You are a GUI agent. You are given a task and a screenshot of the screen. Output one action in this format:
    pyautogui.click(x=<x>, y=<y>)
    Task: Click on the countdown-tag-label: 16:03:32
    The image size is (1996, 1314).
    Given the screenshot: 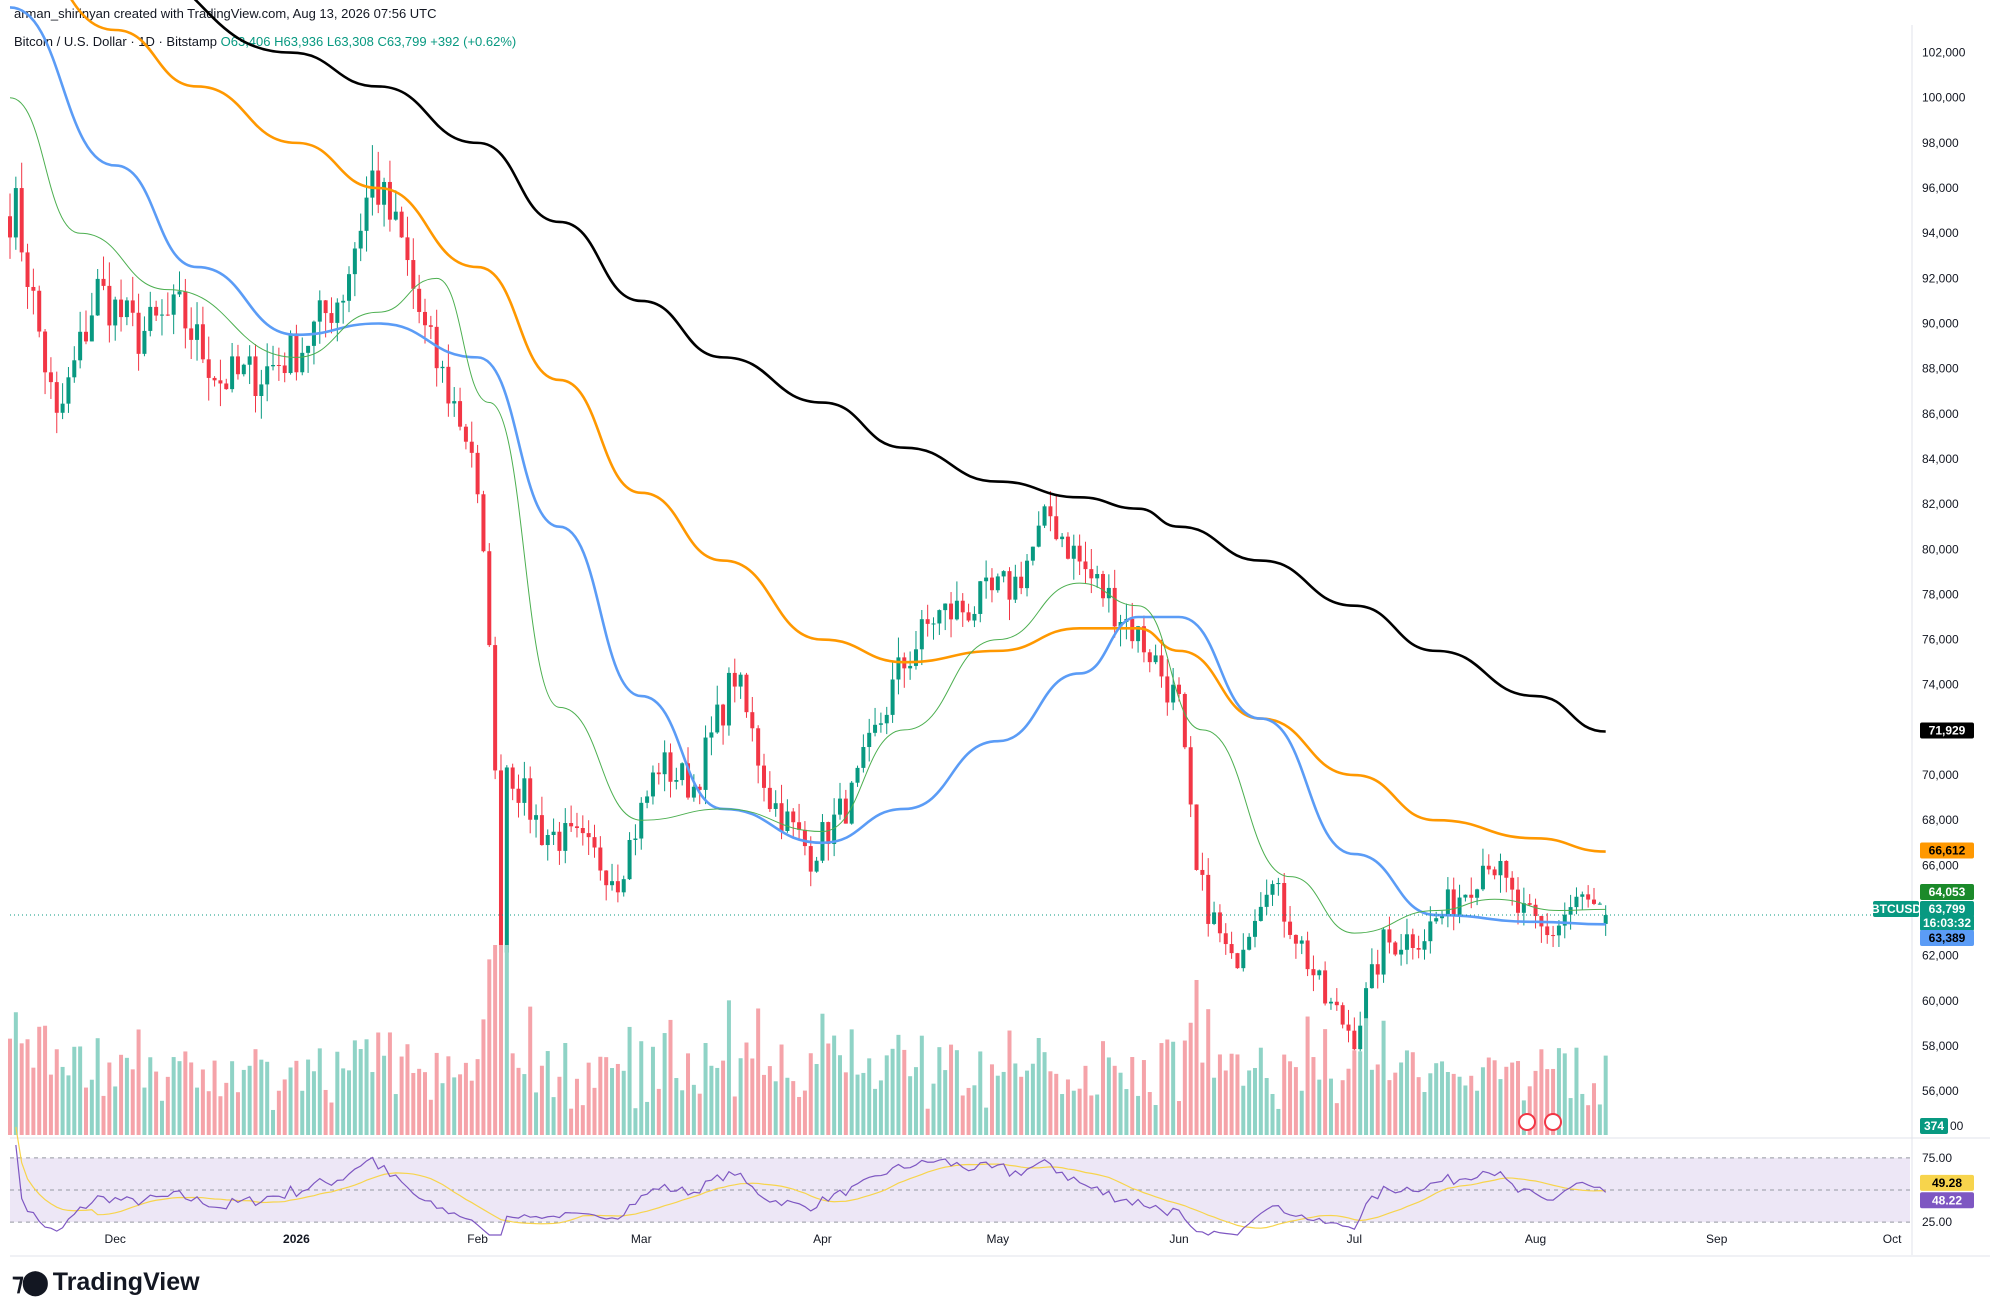 What is the action you would take?
    pyautogui.click(x=1947, y=923)
    